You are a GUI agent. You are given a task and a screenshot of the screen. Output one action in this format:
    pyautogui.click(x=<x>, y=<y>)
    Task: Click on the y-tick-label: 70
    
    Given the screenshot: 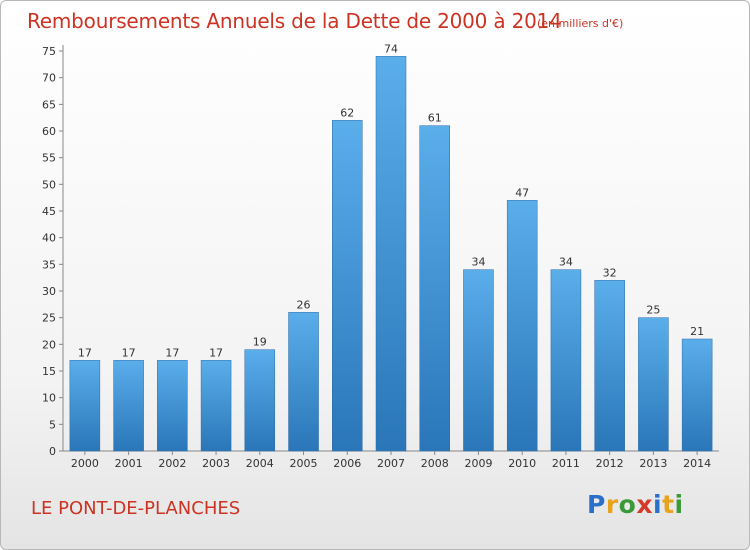 What is the action you would take?
    pyautogui.click(x=49, y=78)
    